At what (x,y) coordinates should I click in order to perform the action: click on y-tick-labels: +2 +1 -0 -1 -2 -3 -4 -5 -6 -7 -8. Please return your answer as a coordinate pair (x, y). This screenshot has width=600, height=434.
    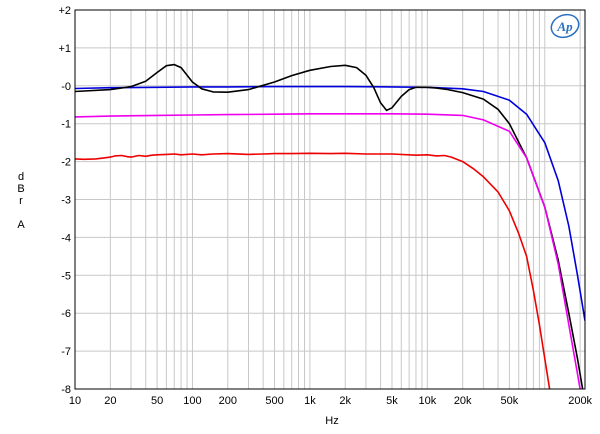
    Looking at the image, I should click on (64, 200).